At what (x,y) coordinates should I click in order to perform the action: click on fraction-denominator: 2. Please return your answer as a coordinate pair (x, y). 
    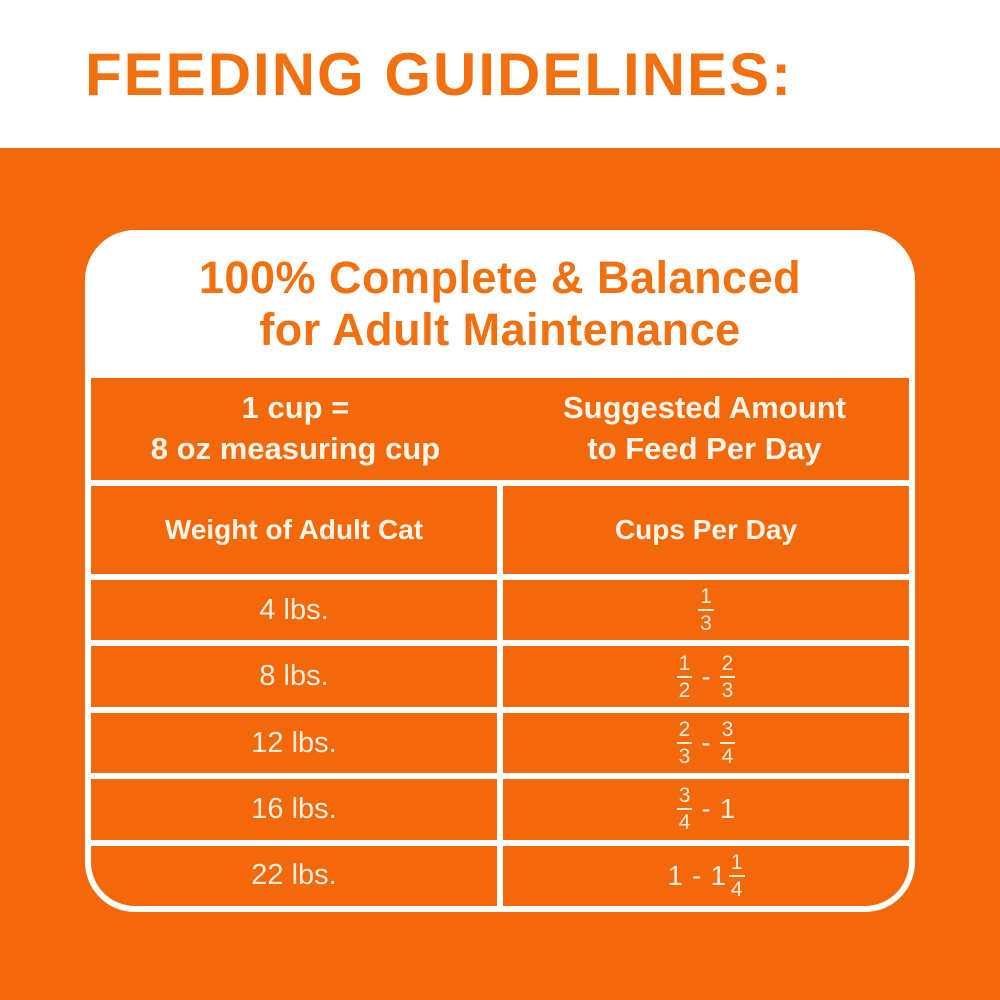
    Looking at the image, I should click on (684, 690).